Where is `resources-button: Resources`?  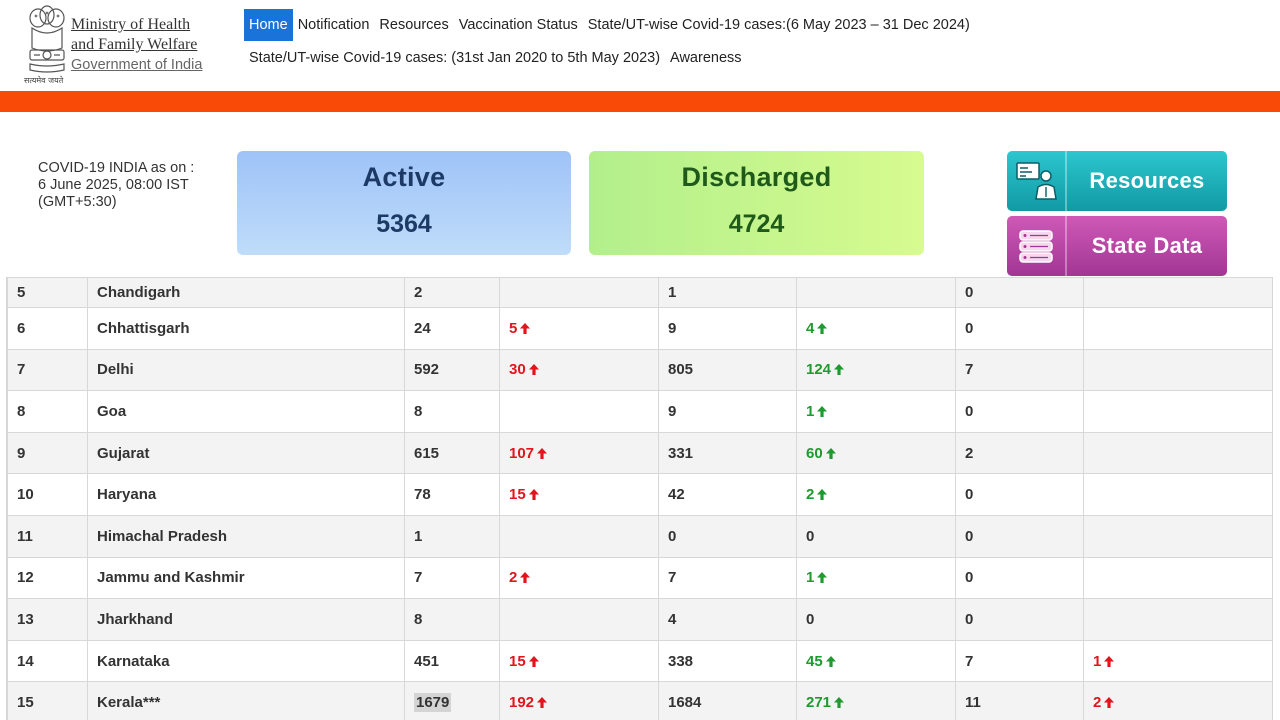
resources-button: Resources is located at coordinates (1117, 181).